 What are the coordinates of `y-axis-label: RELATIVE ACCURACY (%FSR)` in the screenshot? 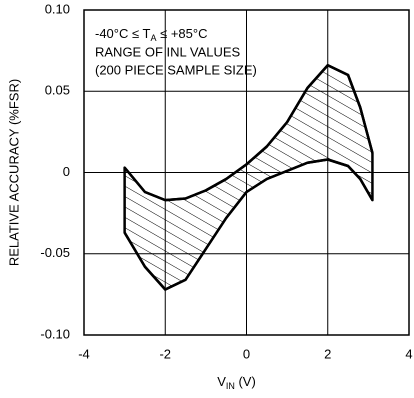 It's located at (13, 172).